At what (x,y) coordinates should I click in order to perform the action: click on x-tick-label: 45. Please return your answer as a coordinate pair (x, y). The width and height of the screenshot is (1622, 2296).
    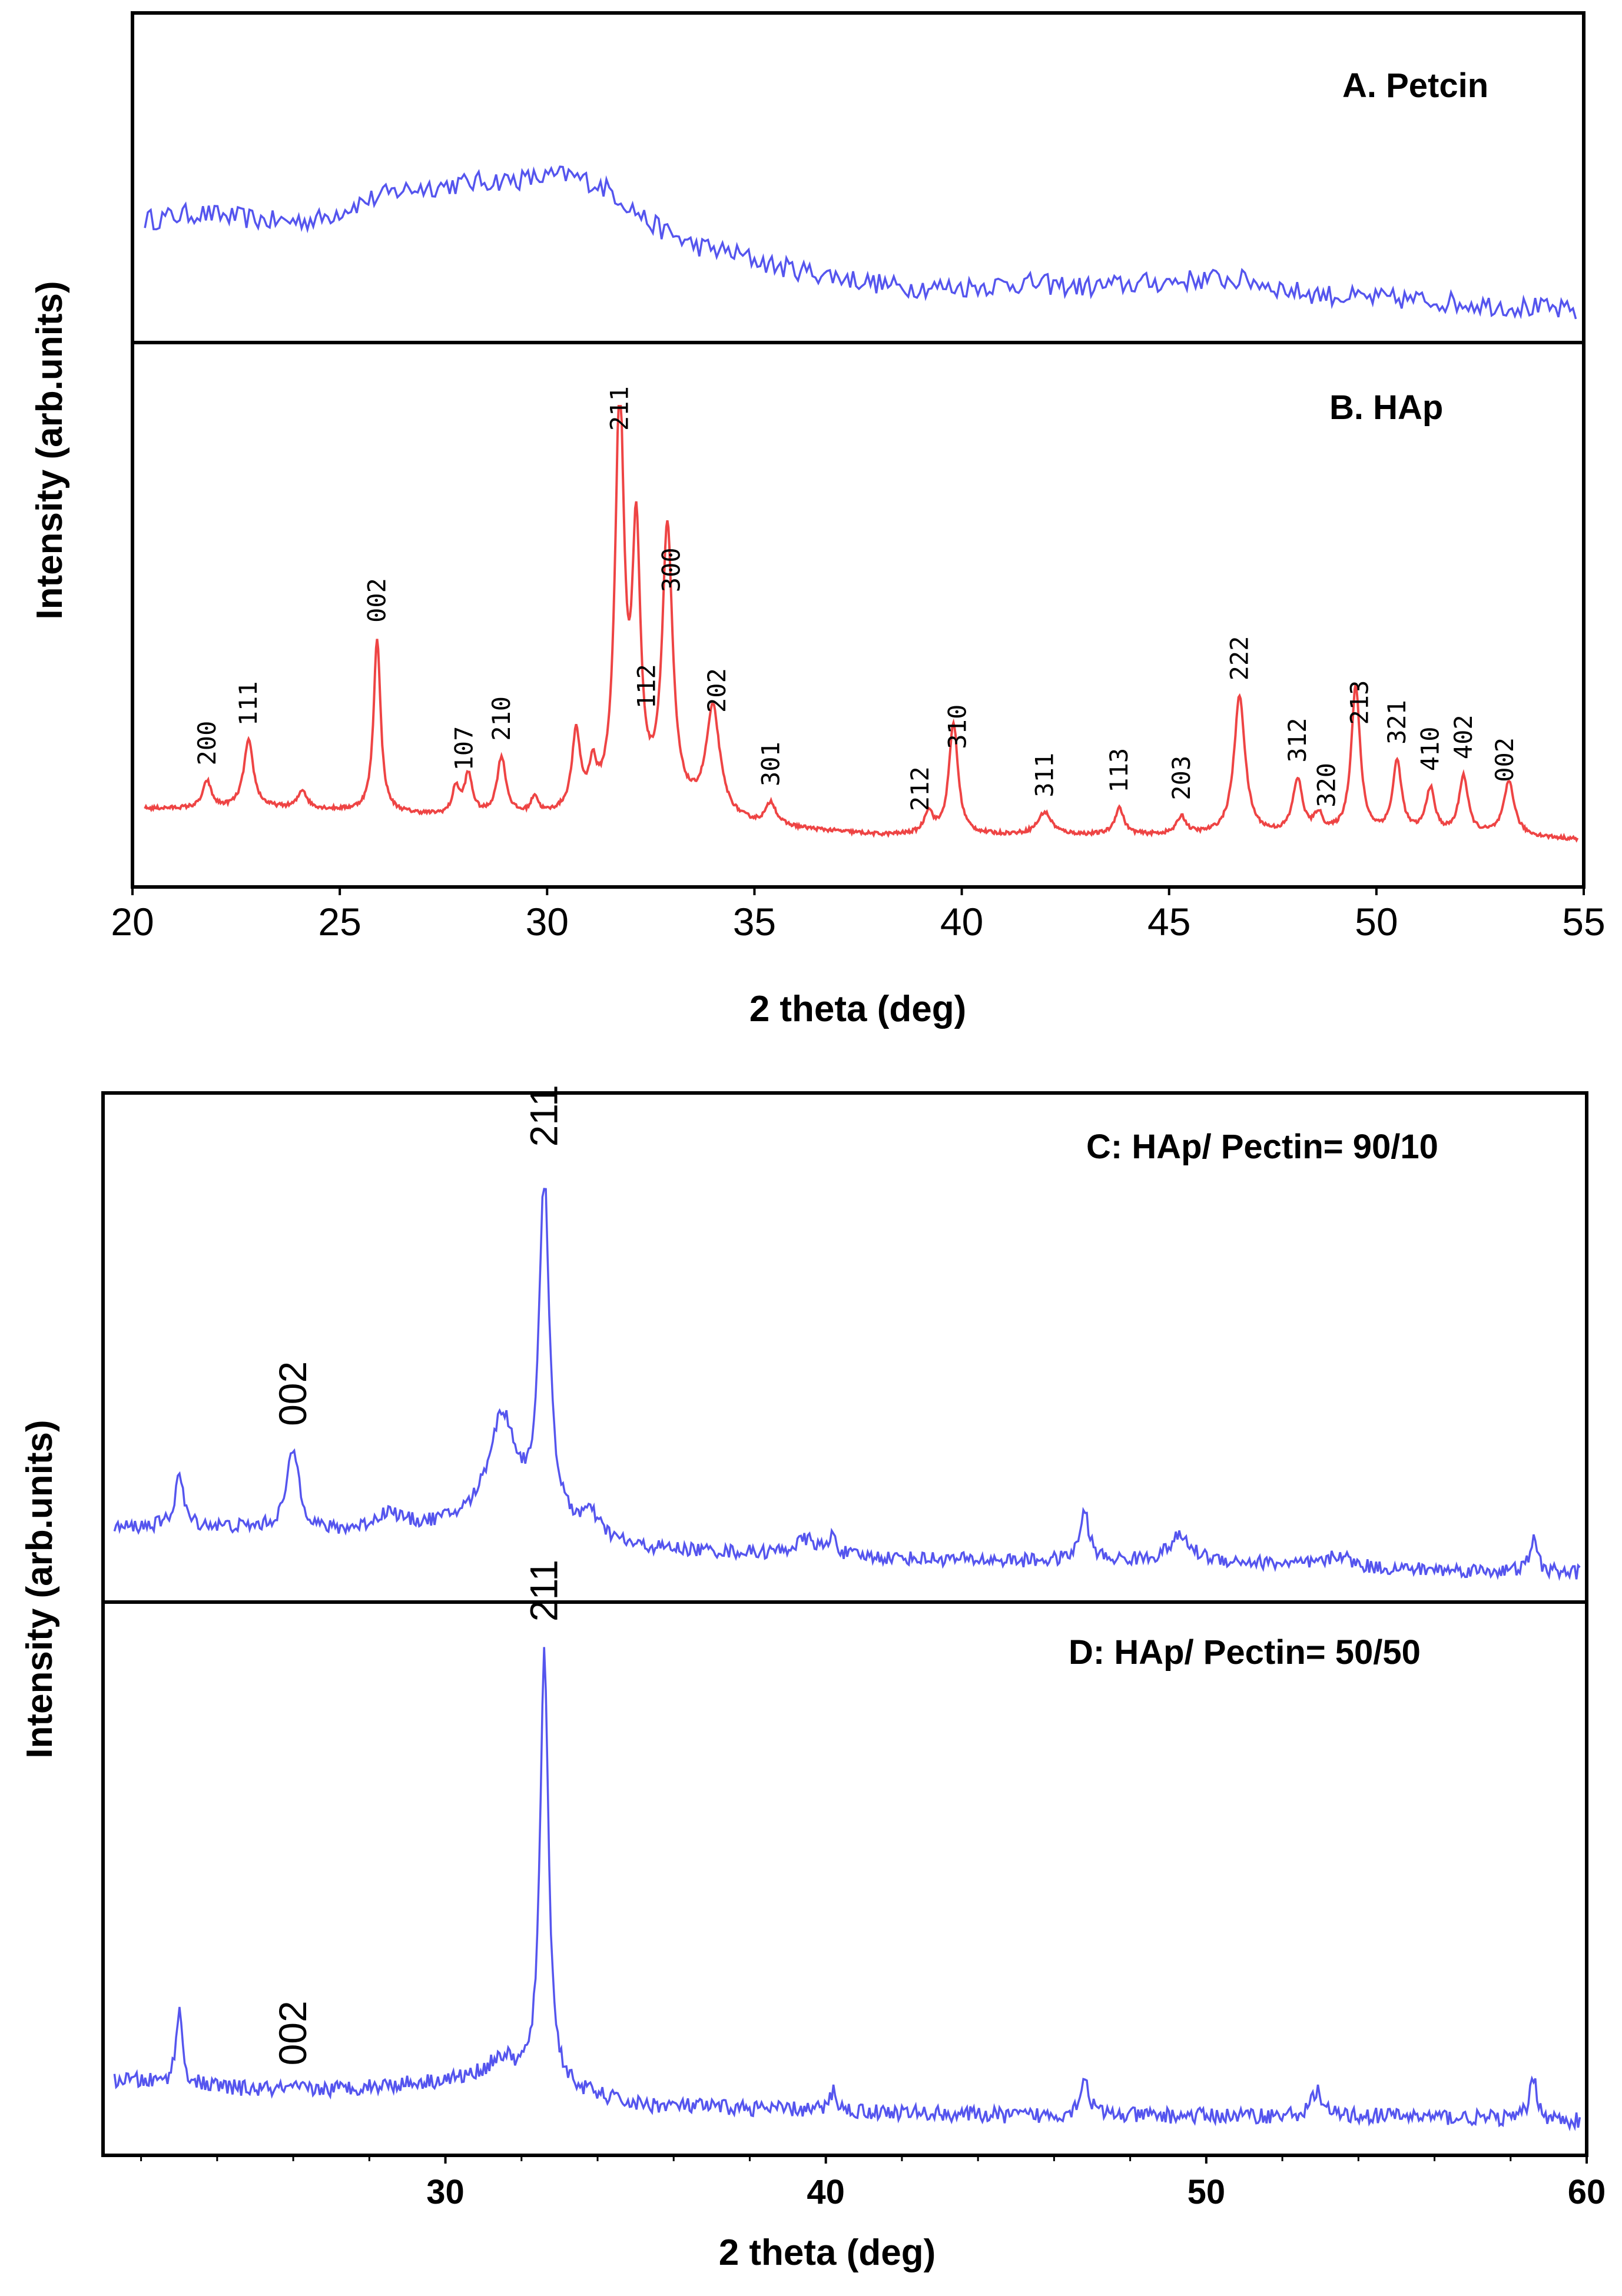
    Looking at the image, I should click on (1168, 921).